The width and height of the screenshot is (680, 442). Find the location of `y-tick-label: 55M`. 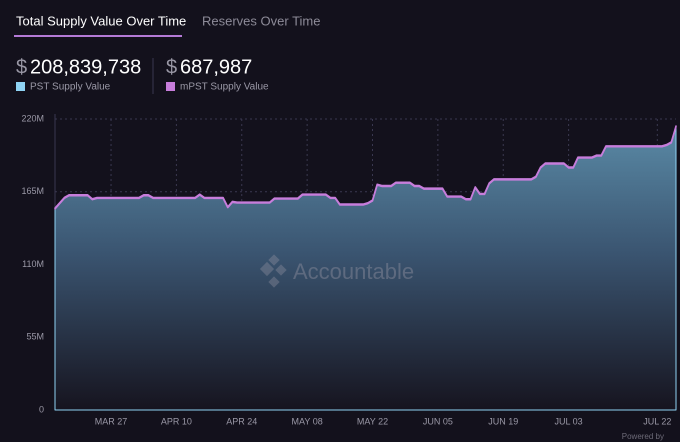

y-tick-label: 55M is located at coordinates (35, 337).